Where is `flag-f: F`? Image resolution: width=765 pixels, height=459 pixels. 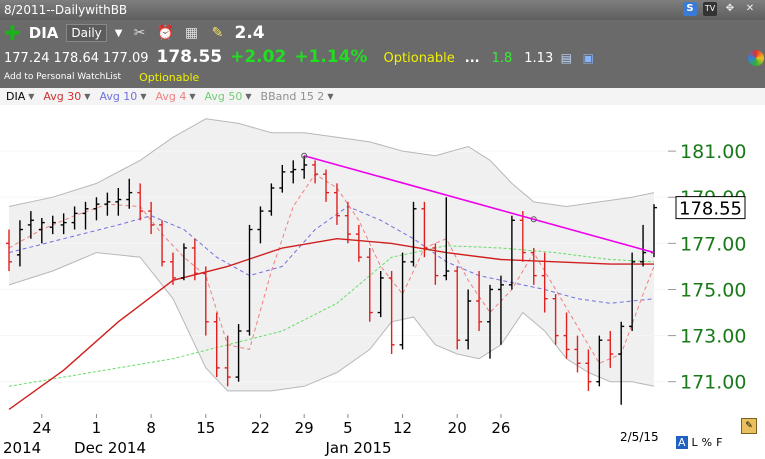 flag-f: F is located at coordinates (719, 442).